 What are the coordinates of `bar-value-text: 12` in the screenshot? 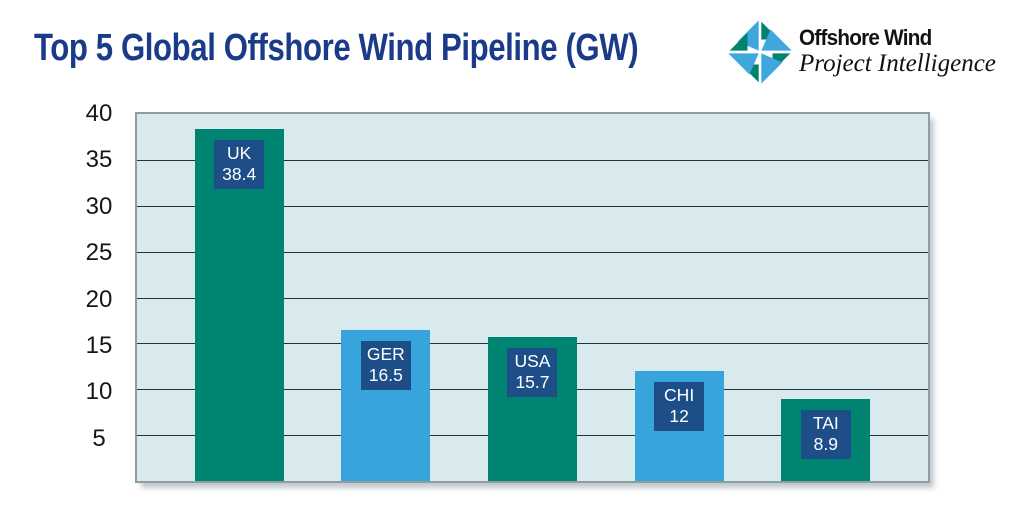 It's located at (679, 415).